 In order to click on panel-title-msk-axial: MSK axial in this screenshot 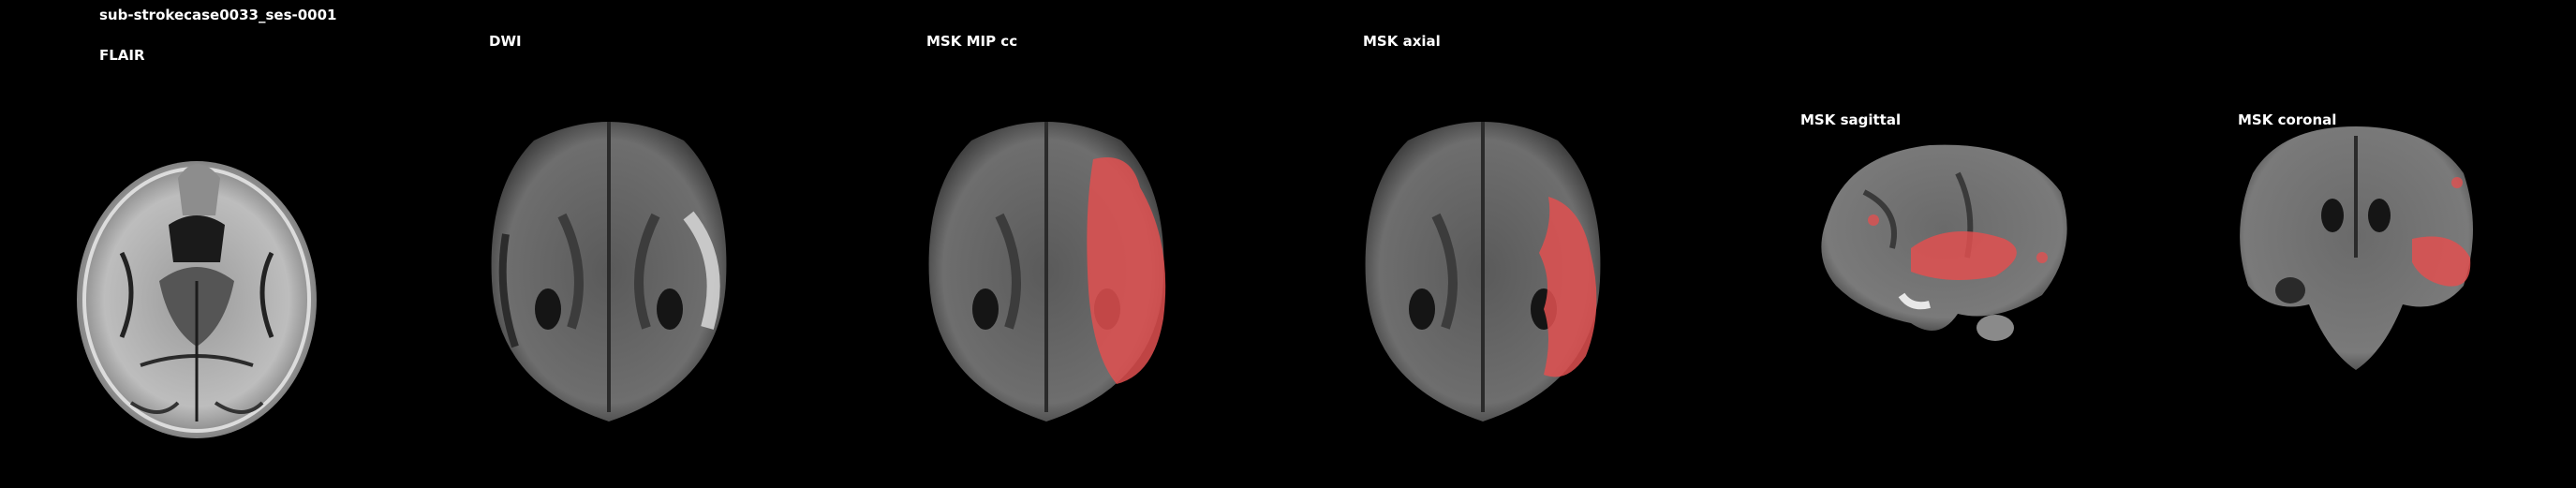, I will do `click(1402, 41)`.